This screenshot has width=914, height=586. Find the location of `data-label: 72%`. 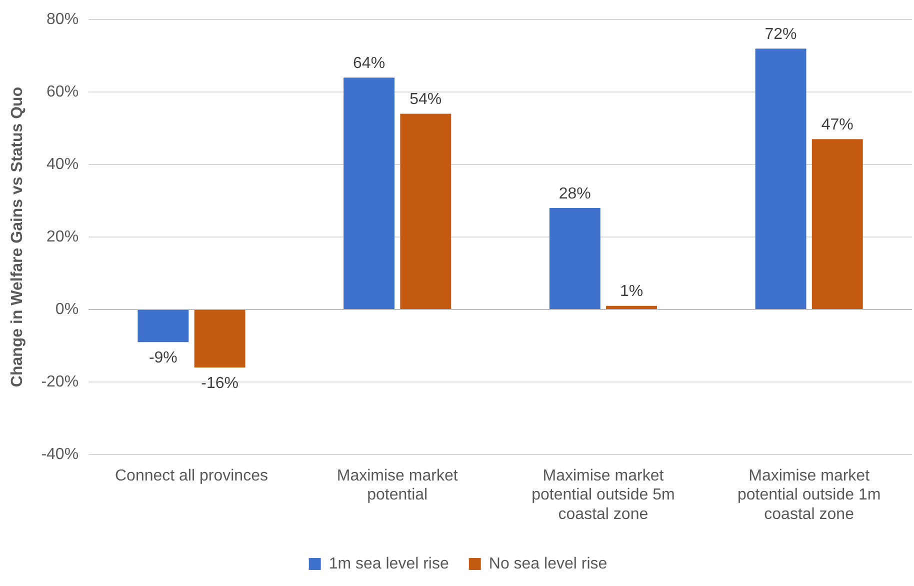

data-label: 72% is located at coordinates (780, 34).